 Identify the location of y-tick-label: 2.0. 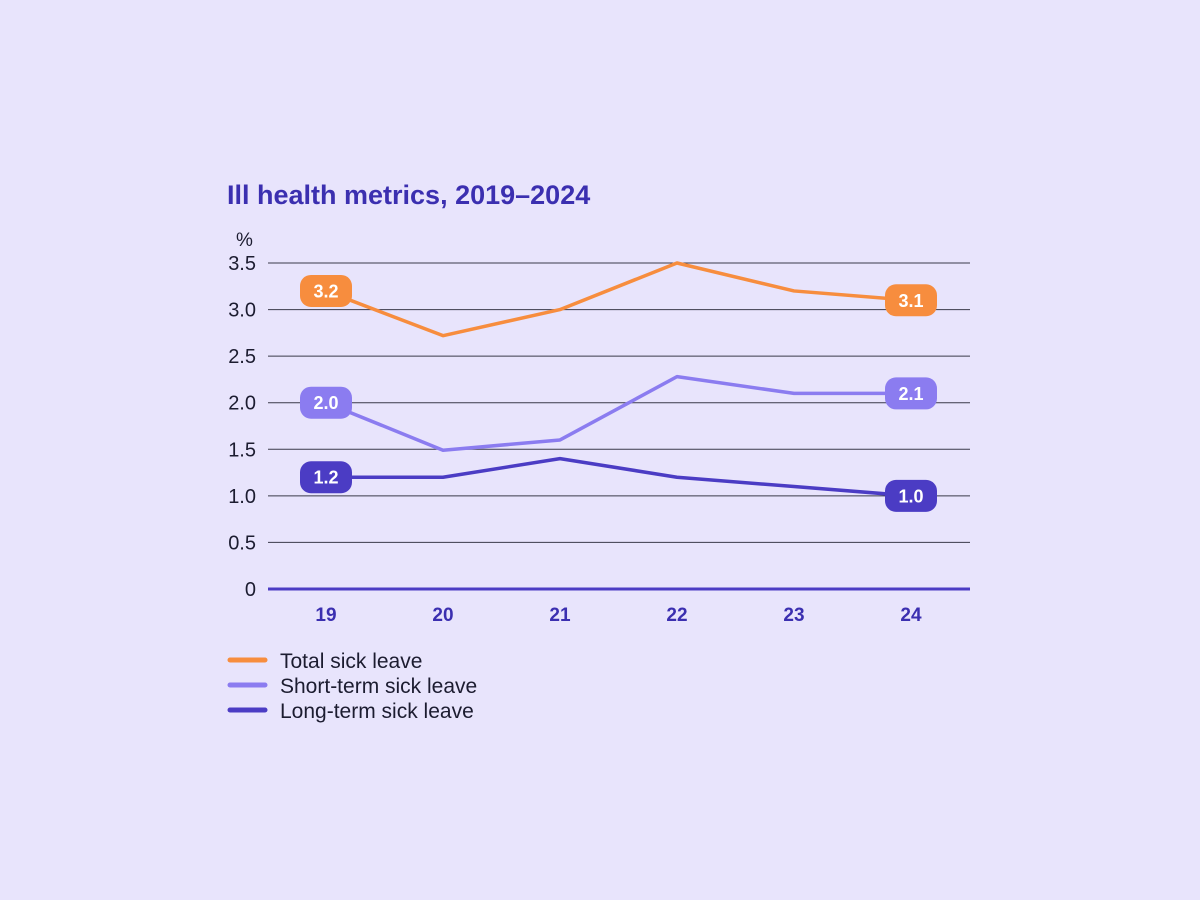
(242, 404).